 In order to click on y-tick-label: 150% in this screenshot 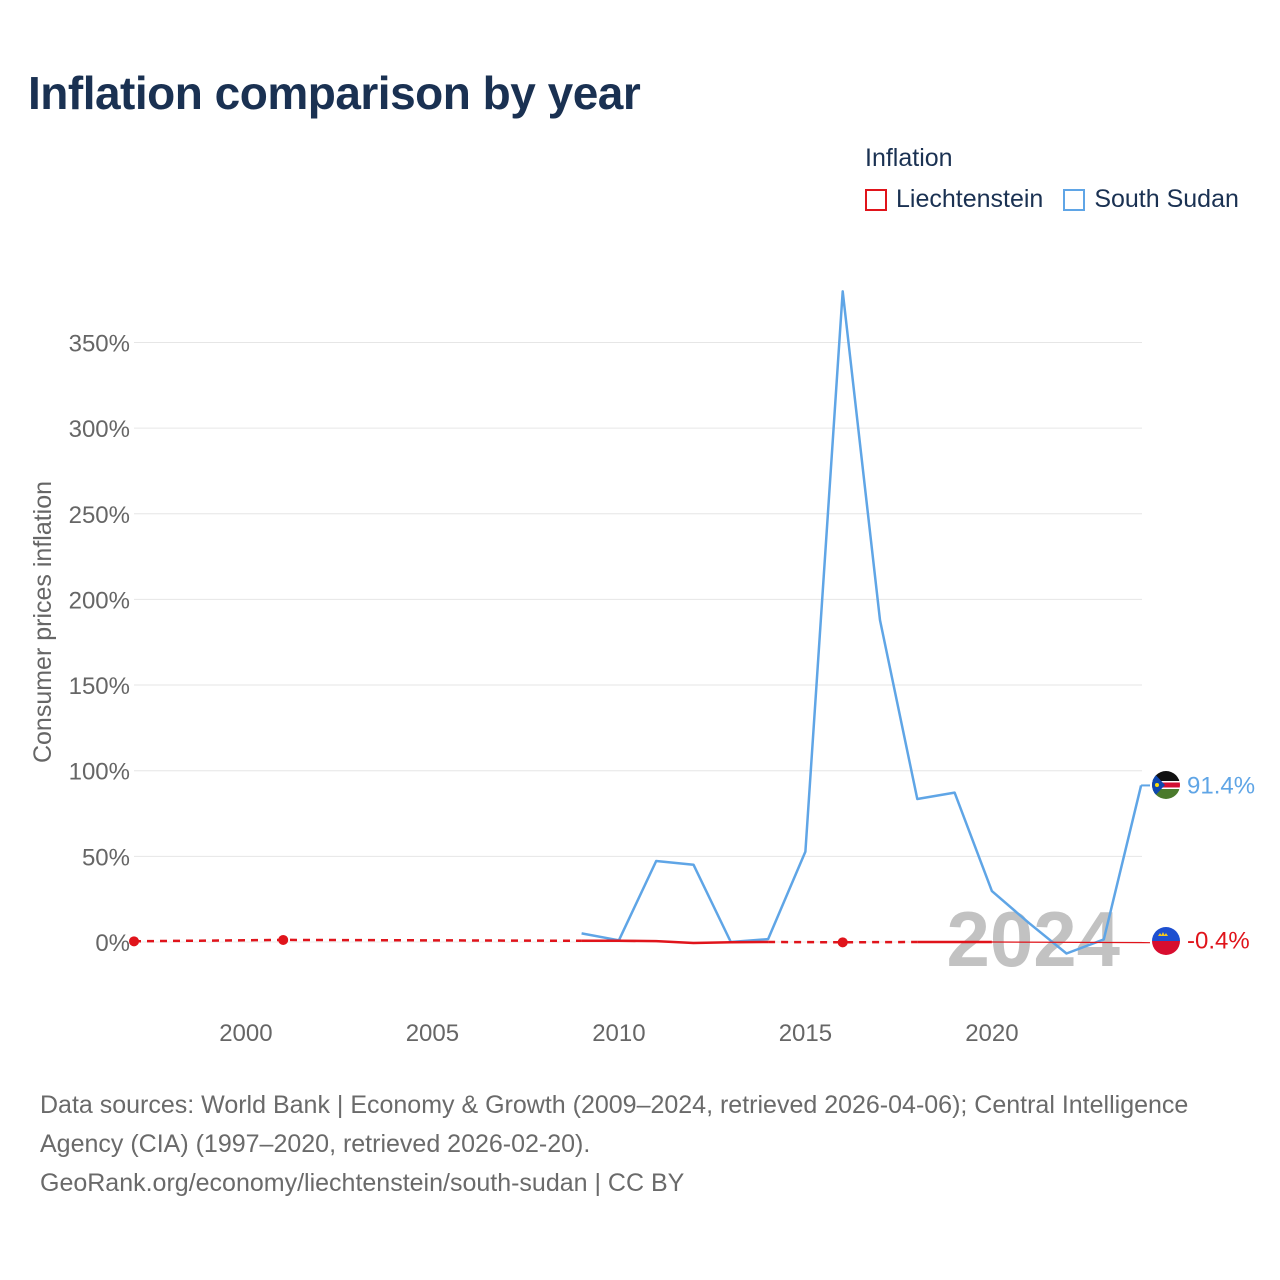, I will do `click(99, 686)`.